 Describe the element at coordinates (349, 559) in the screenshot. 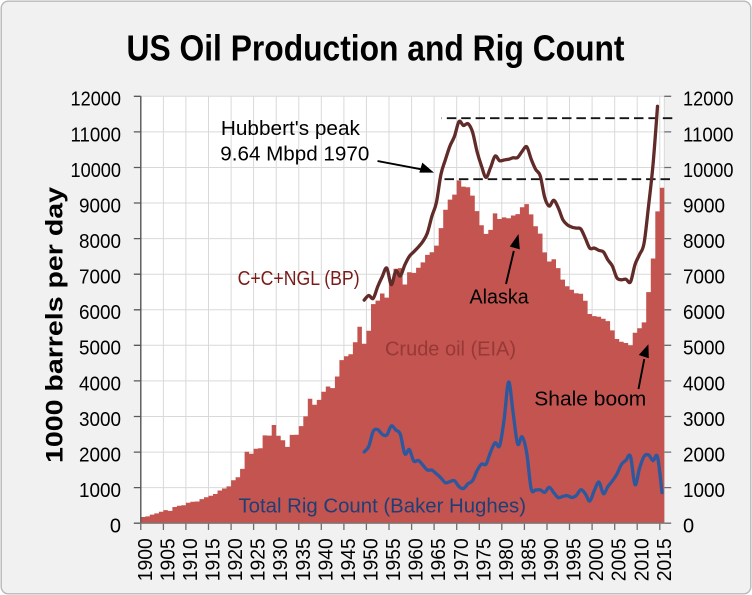

I see `svg-text: 1945` at that location.